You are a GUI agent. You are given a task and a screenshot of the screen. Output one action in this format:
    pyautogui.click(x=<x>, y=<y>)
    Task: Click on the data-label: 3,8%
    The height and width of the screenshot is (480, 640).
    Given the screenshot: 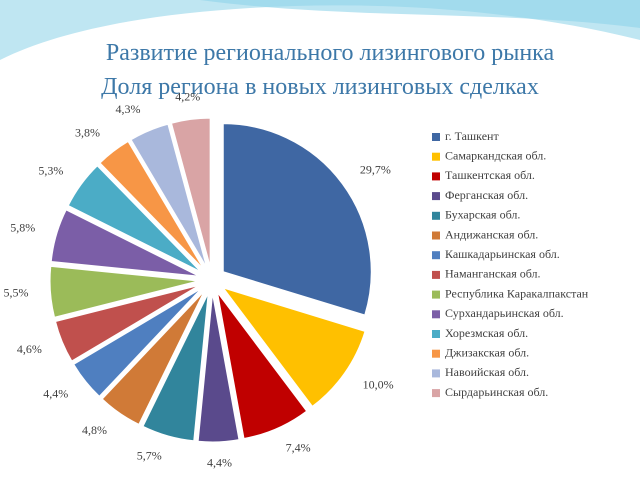 What is the action you would take?
    pyautogui.click(x=87, y=133)
    